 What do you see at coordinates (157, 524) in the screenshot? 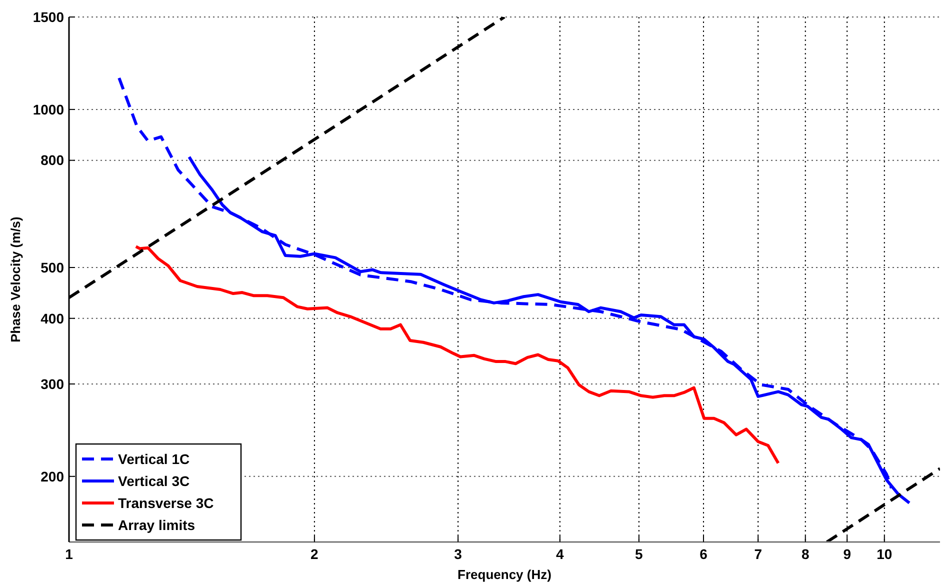
I see `legend-label: Array limits` at bounding box center [157, 524].